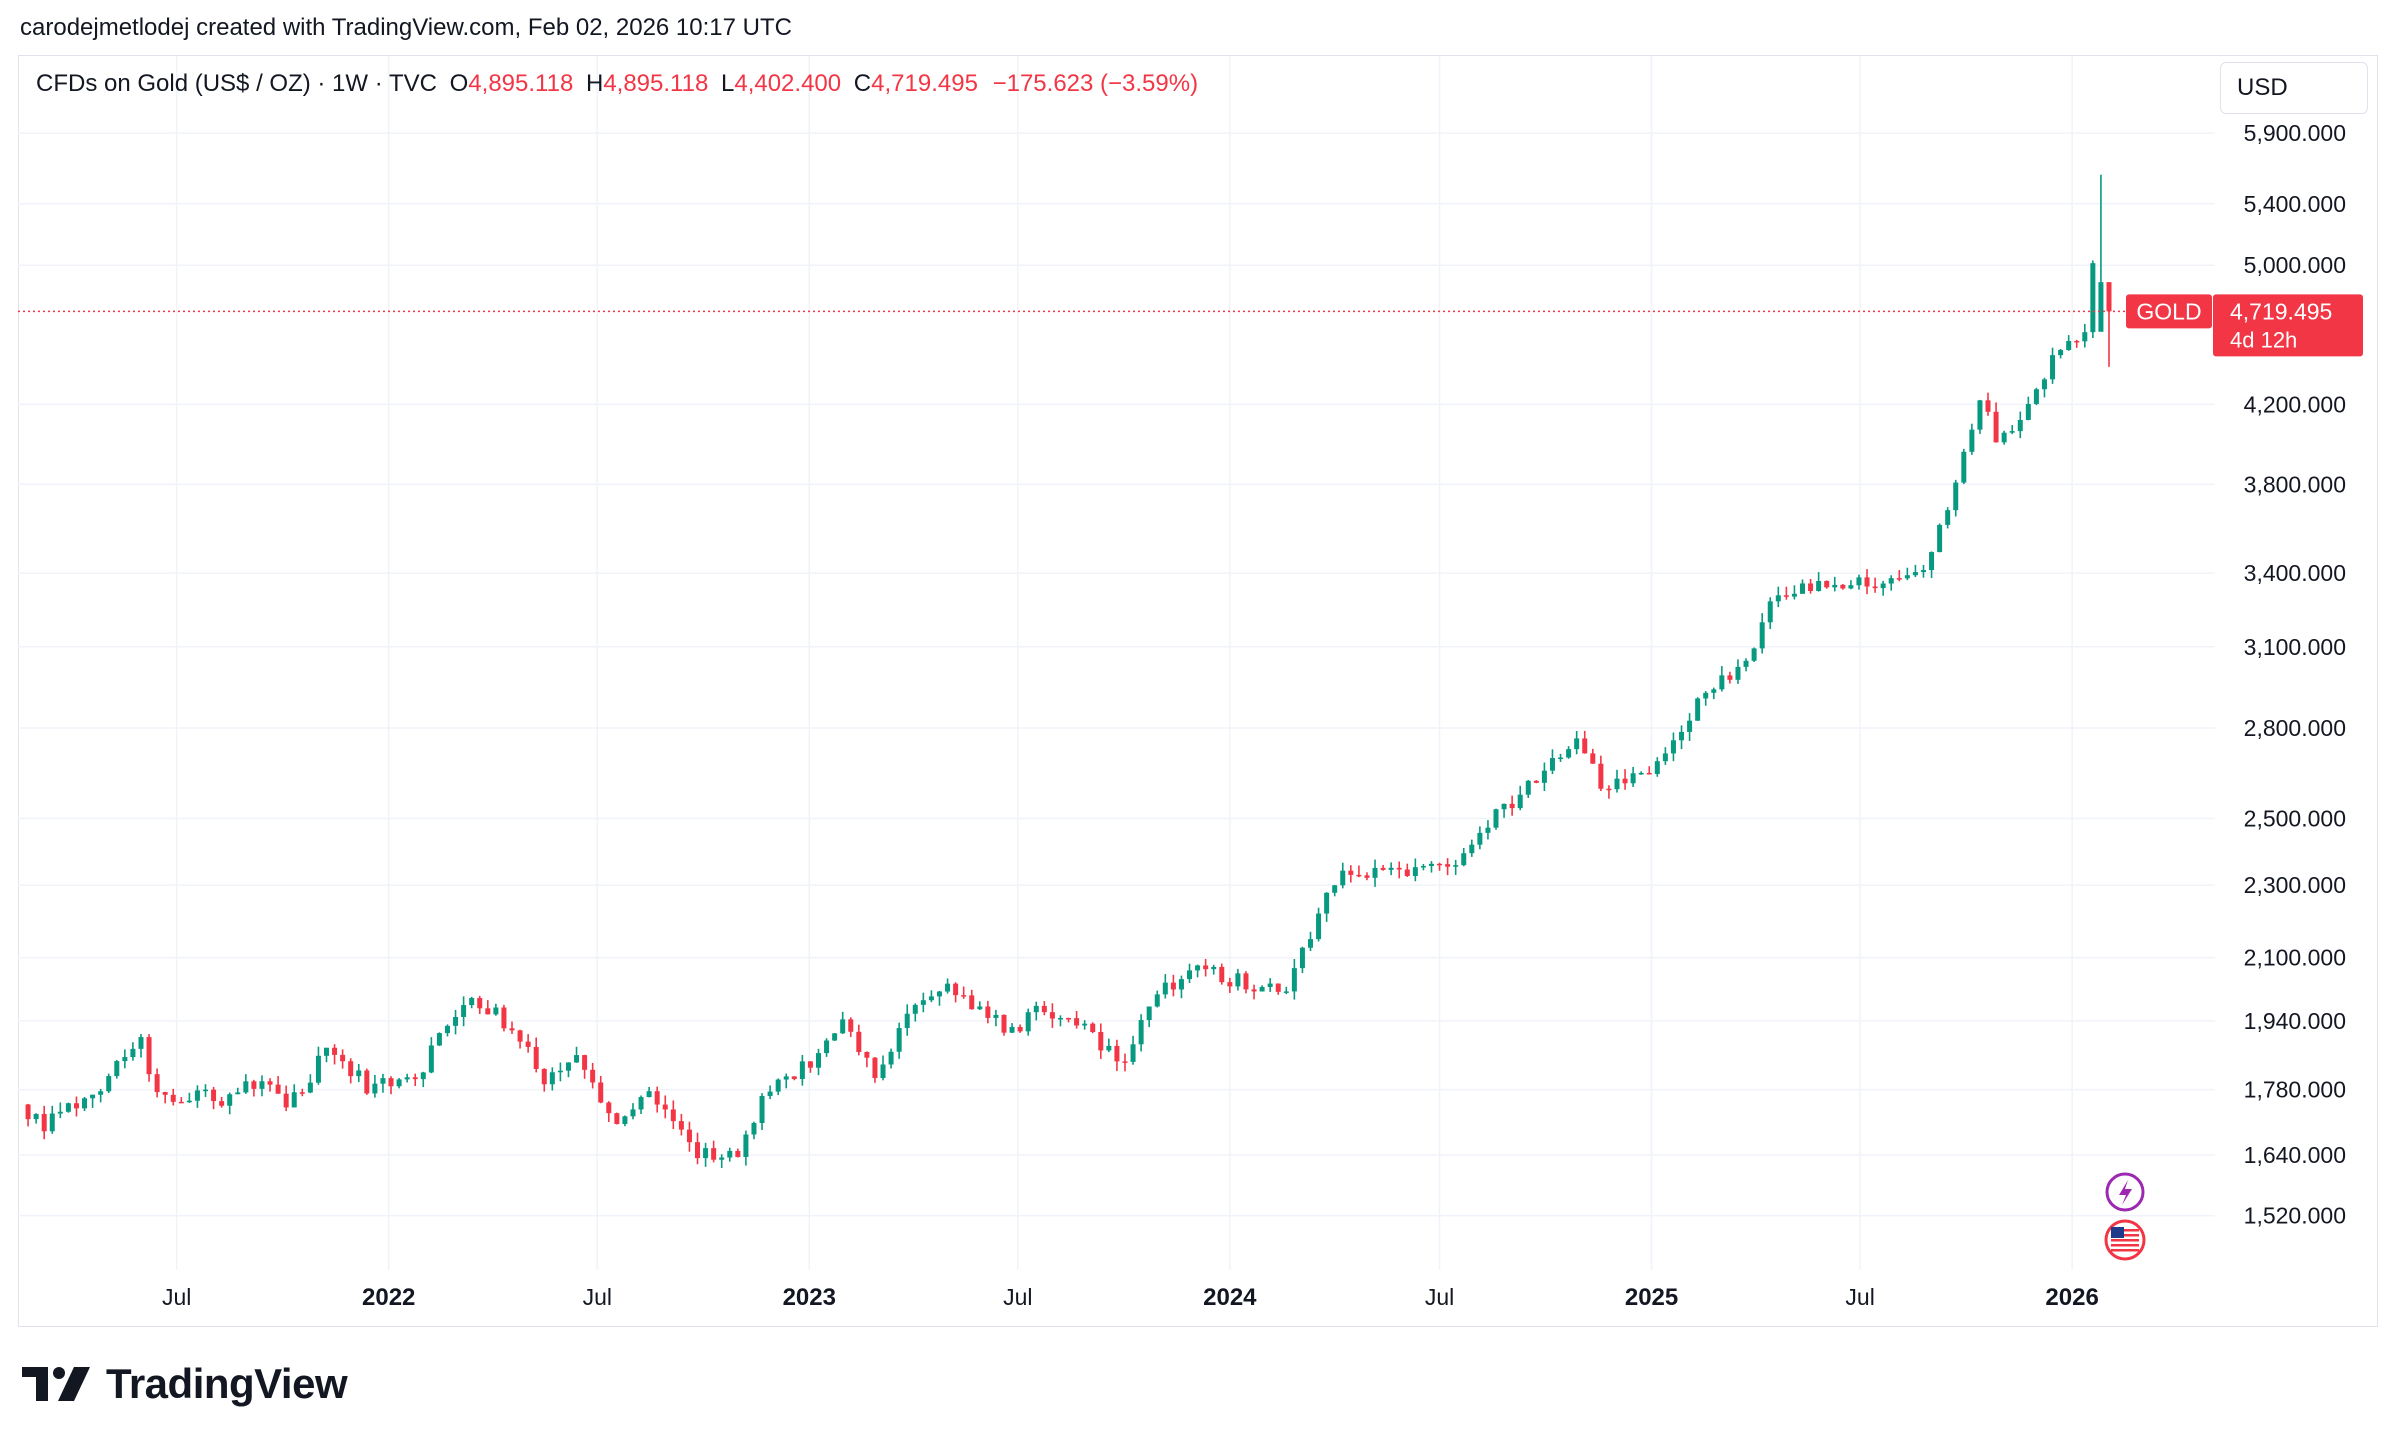  I want to click on legend-symbol: CFDs on Gold (US$ / OZ) · 1W · TVC, so click(236, 83).